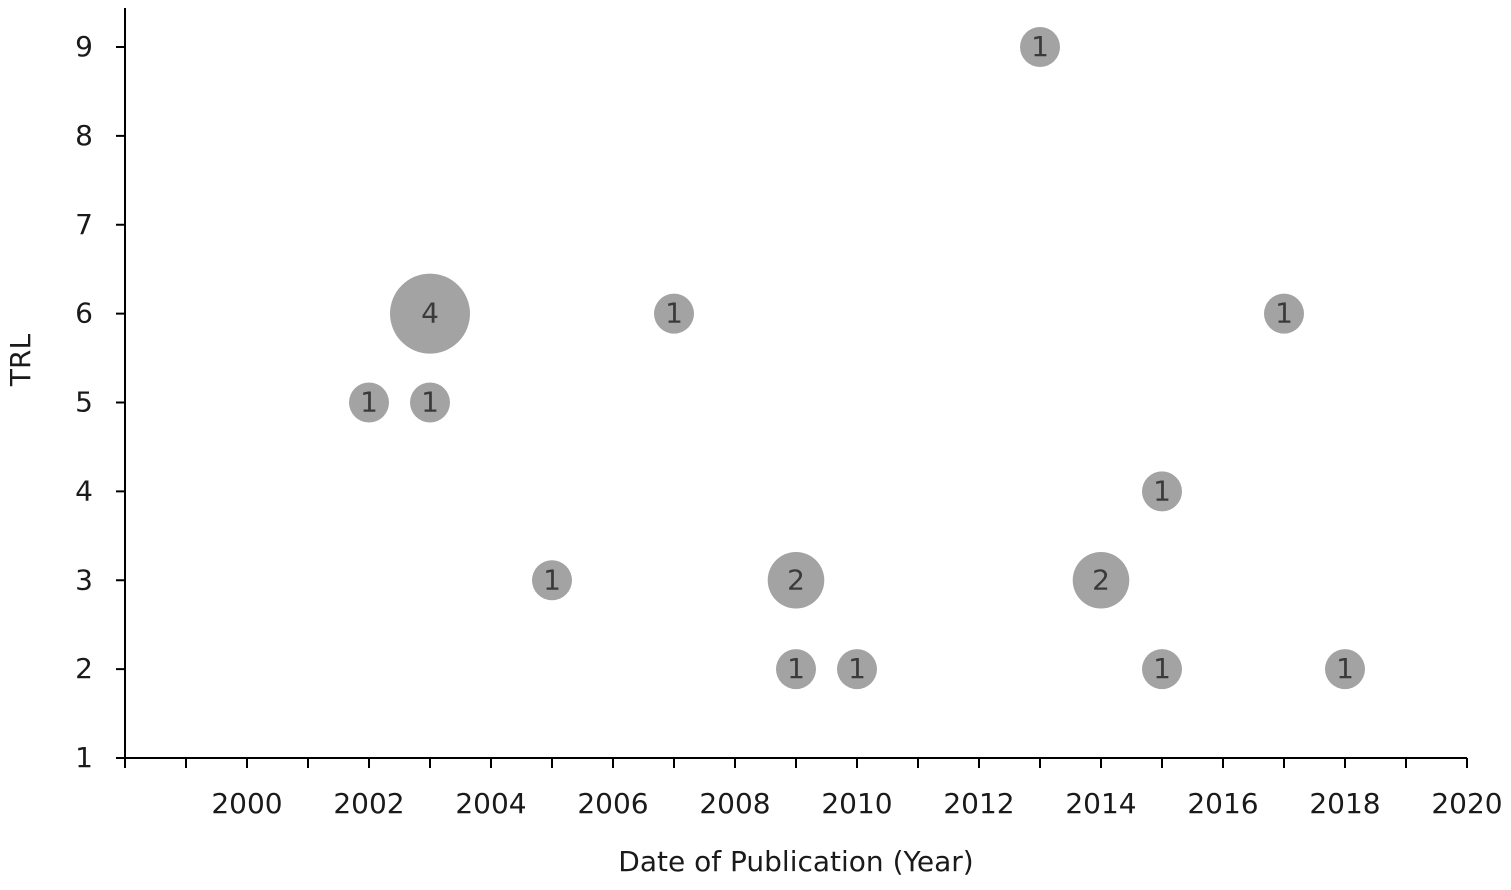 The image size is (1511, 890). What do you see at coordinates (84, 757) in the screenshot?
I see `y-tick-label: 1` at bounding box center [84, 757].